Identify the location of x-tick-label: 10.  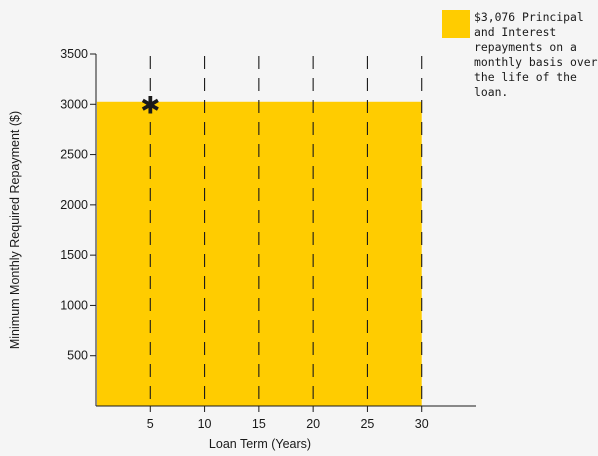
(205, 424).